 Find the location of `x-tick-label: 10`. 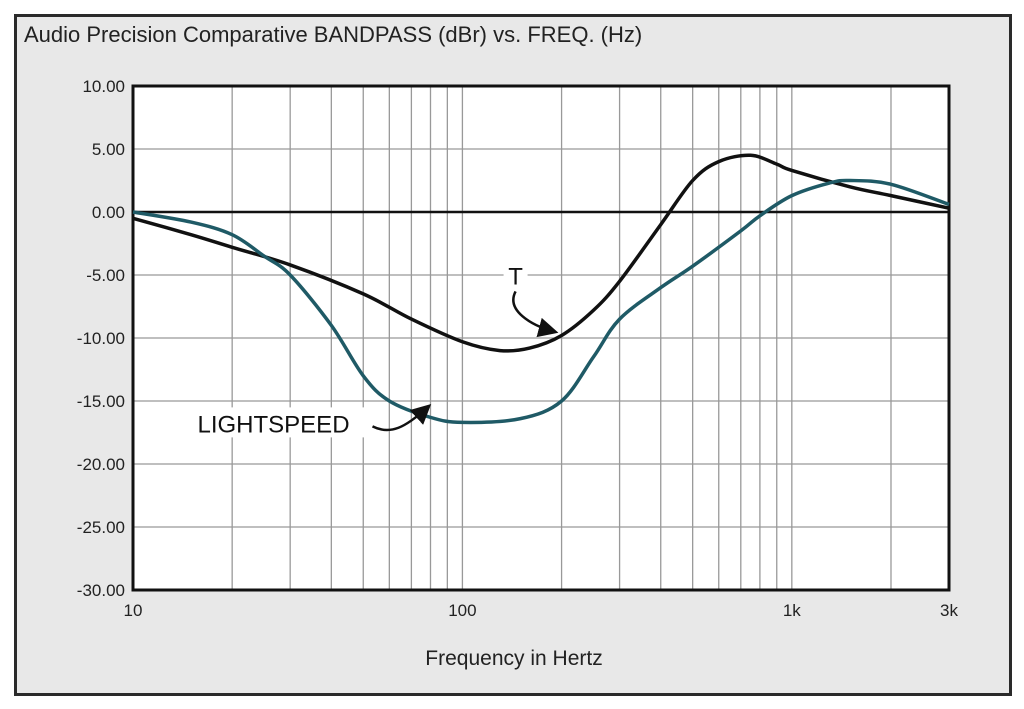

x-tick-label: 10 is located at coordinates (133, 610).